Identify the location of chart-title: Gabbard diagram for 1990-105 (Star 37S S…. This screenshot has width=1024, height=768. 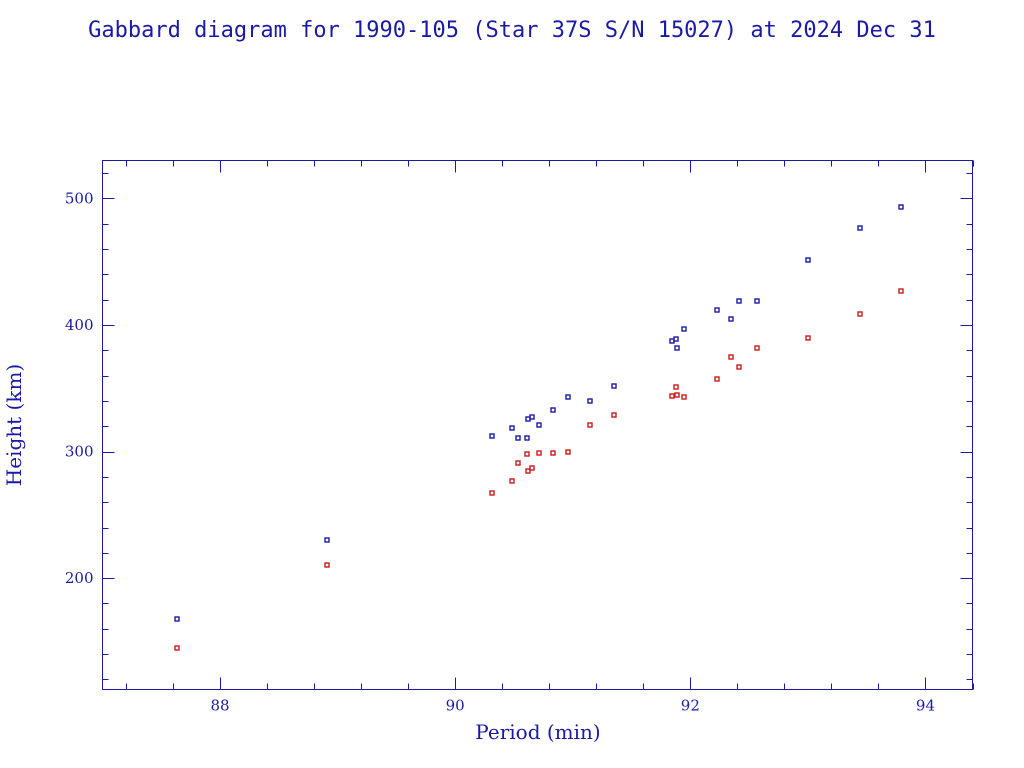
(512, 30).